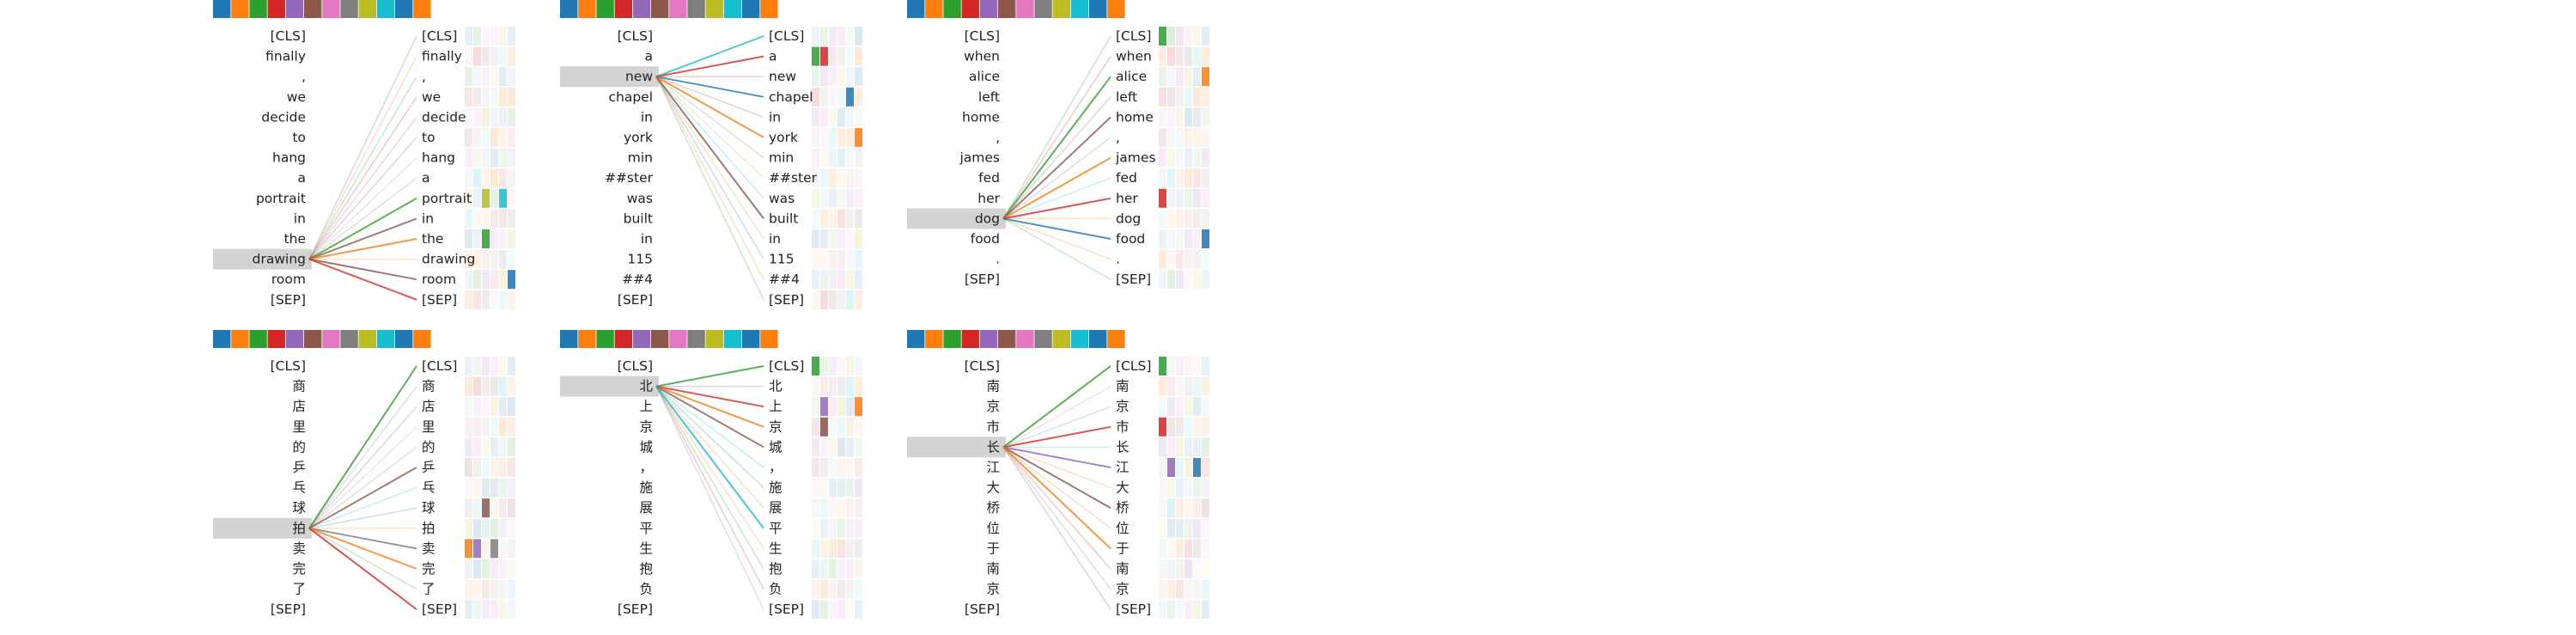 The image size is (2576, 635). I want to click on left-token: 江, so click(993, 468).